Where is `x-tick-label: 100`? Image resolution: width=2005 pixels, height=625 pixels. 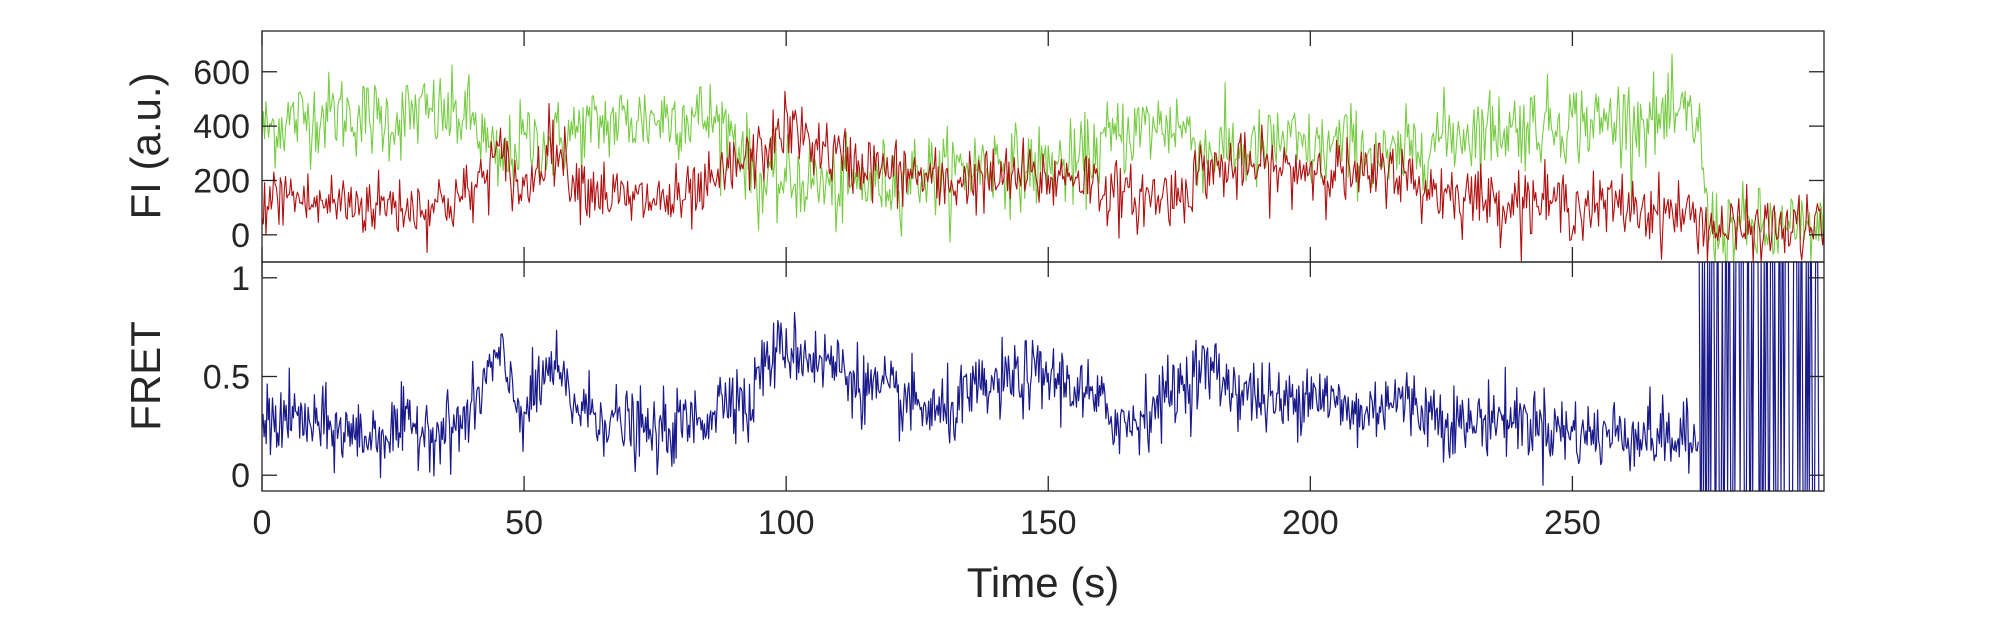 x-tick-label: 100 is located at coordinates (786, 523).